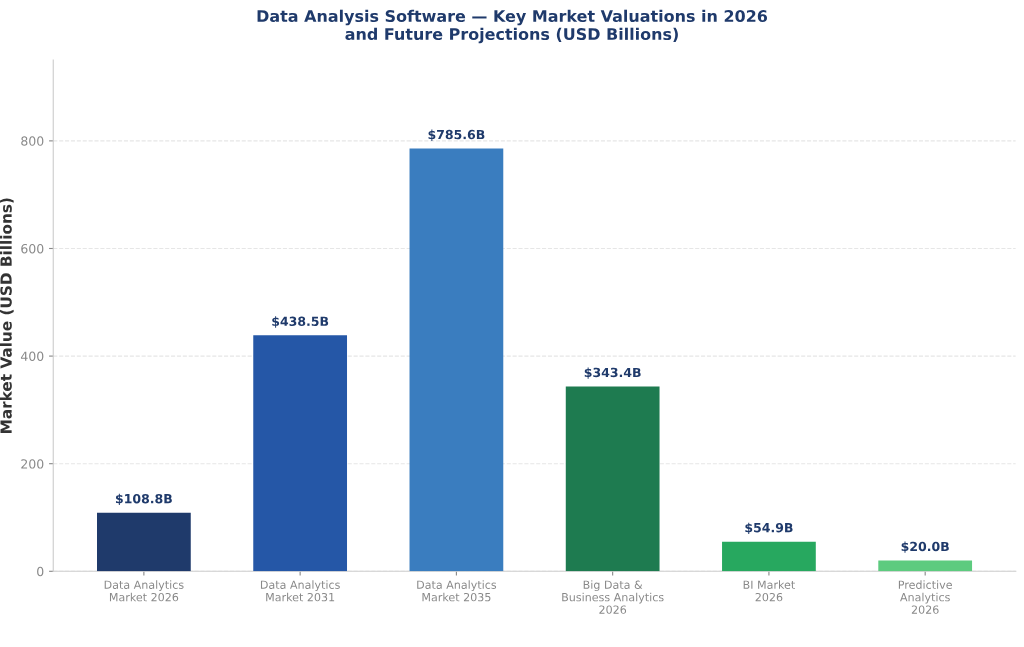 This screenshot has width=1024, height=647. Describe the element at coordinates (925, 597) in the screenshot. I see `x-tick-label: Predictive Analytics 2026` at that location.